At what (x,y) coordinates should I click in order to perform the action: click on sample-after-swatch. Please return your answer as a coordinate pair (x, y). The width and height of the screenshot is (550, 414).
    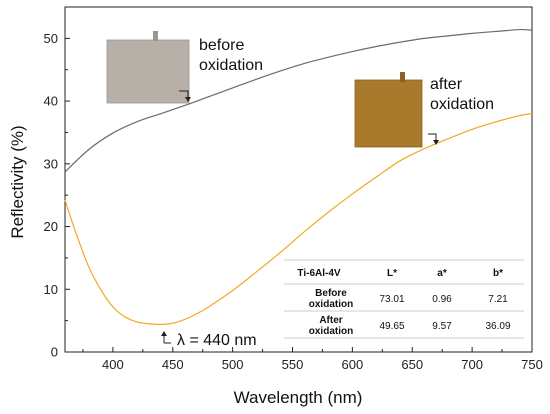
    Looking at the image, I should click on (388, 113).